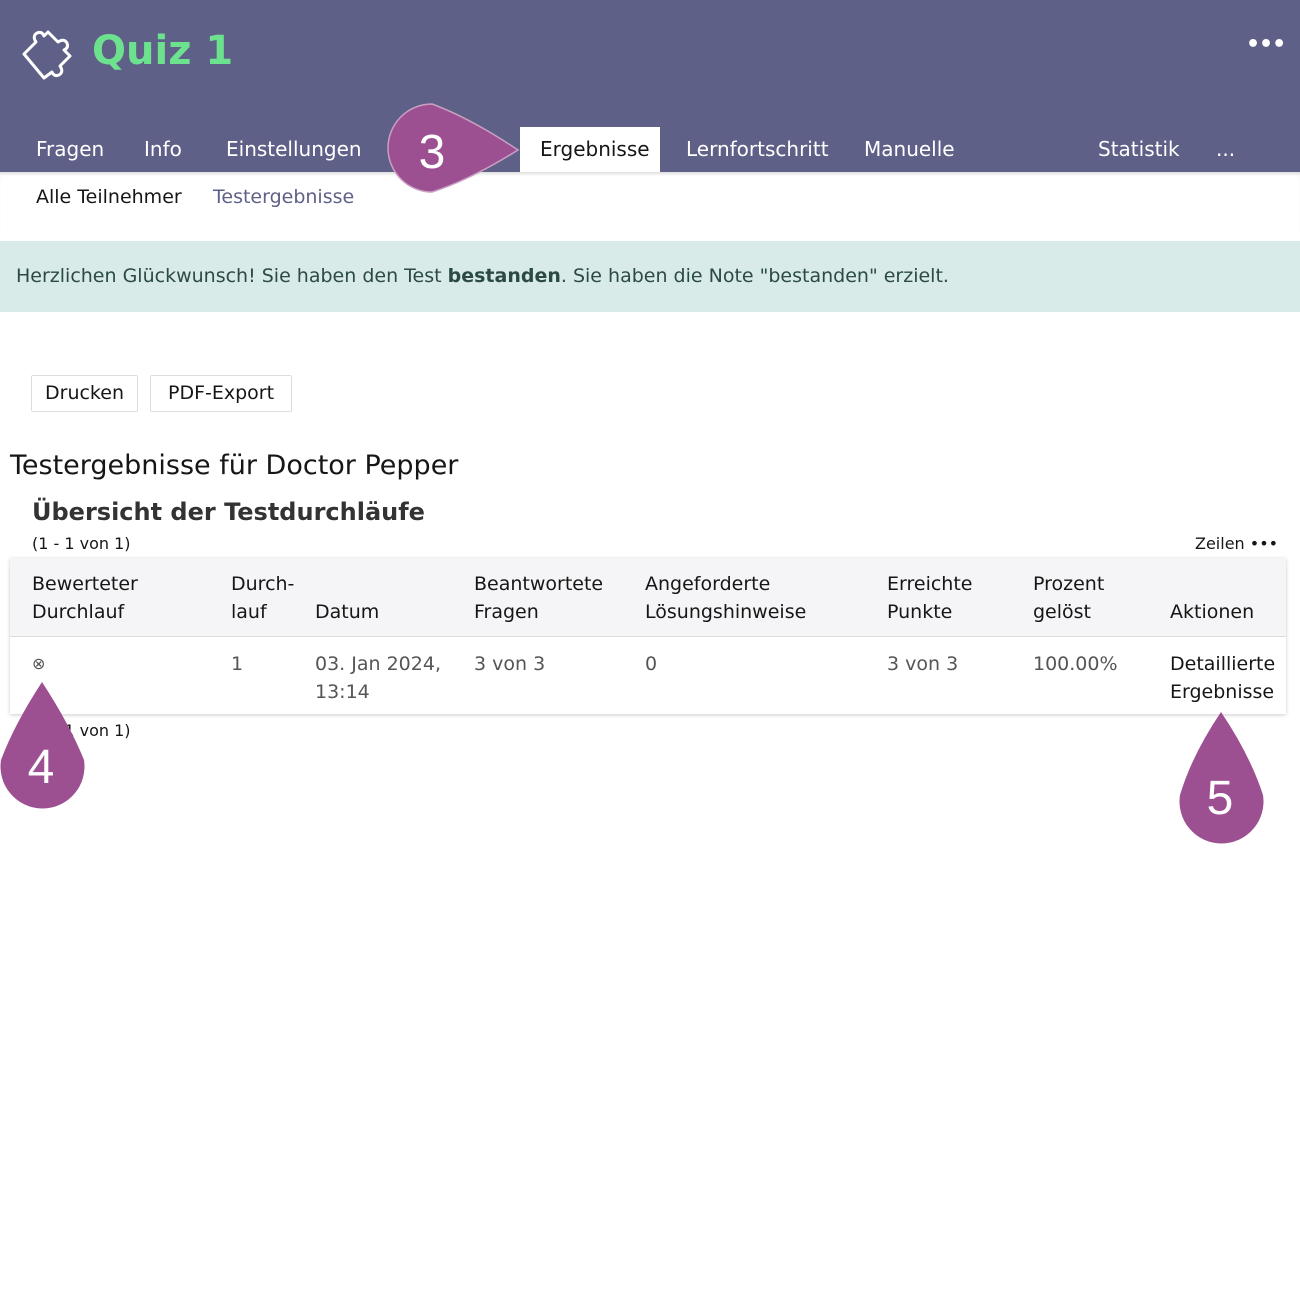  I want to click on annotation-marker-4: 4, so click(42, 745).